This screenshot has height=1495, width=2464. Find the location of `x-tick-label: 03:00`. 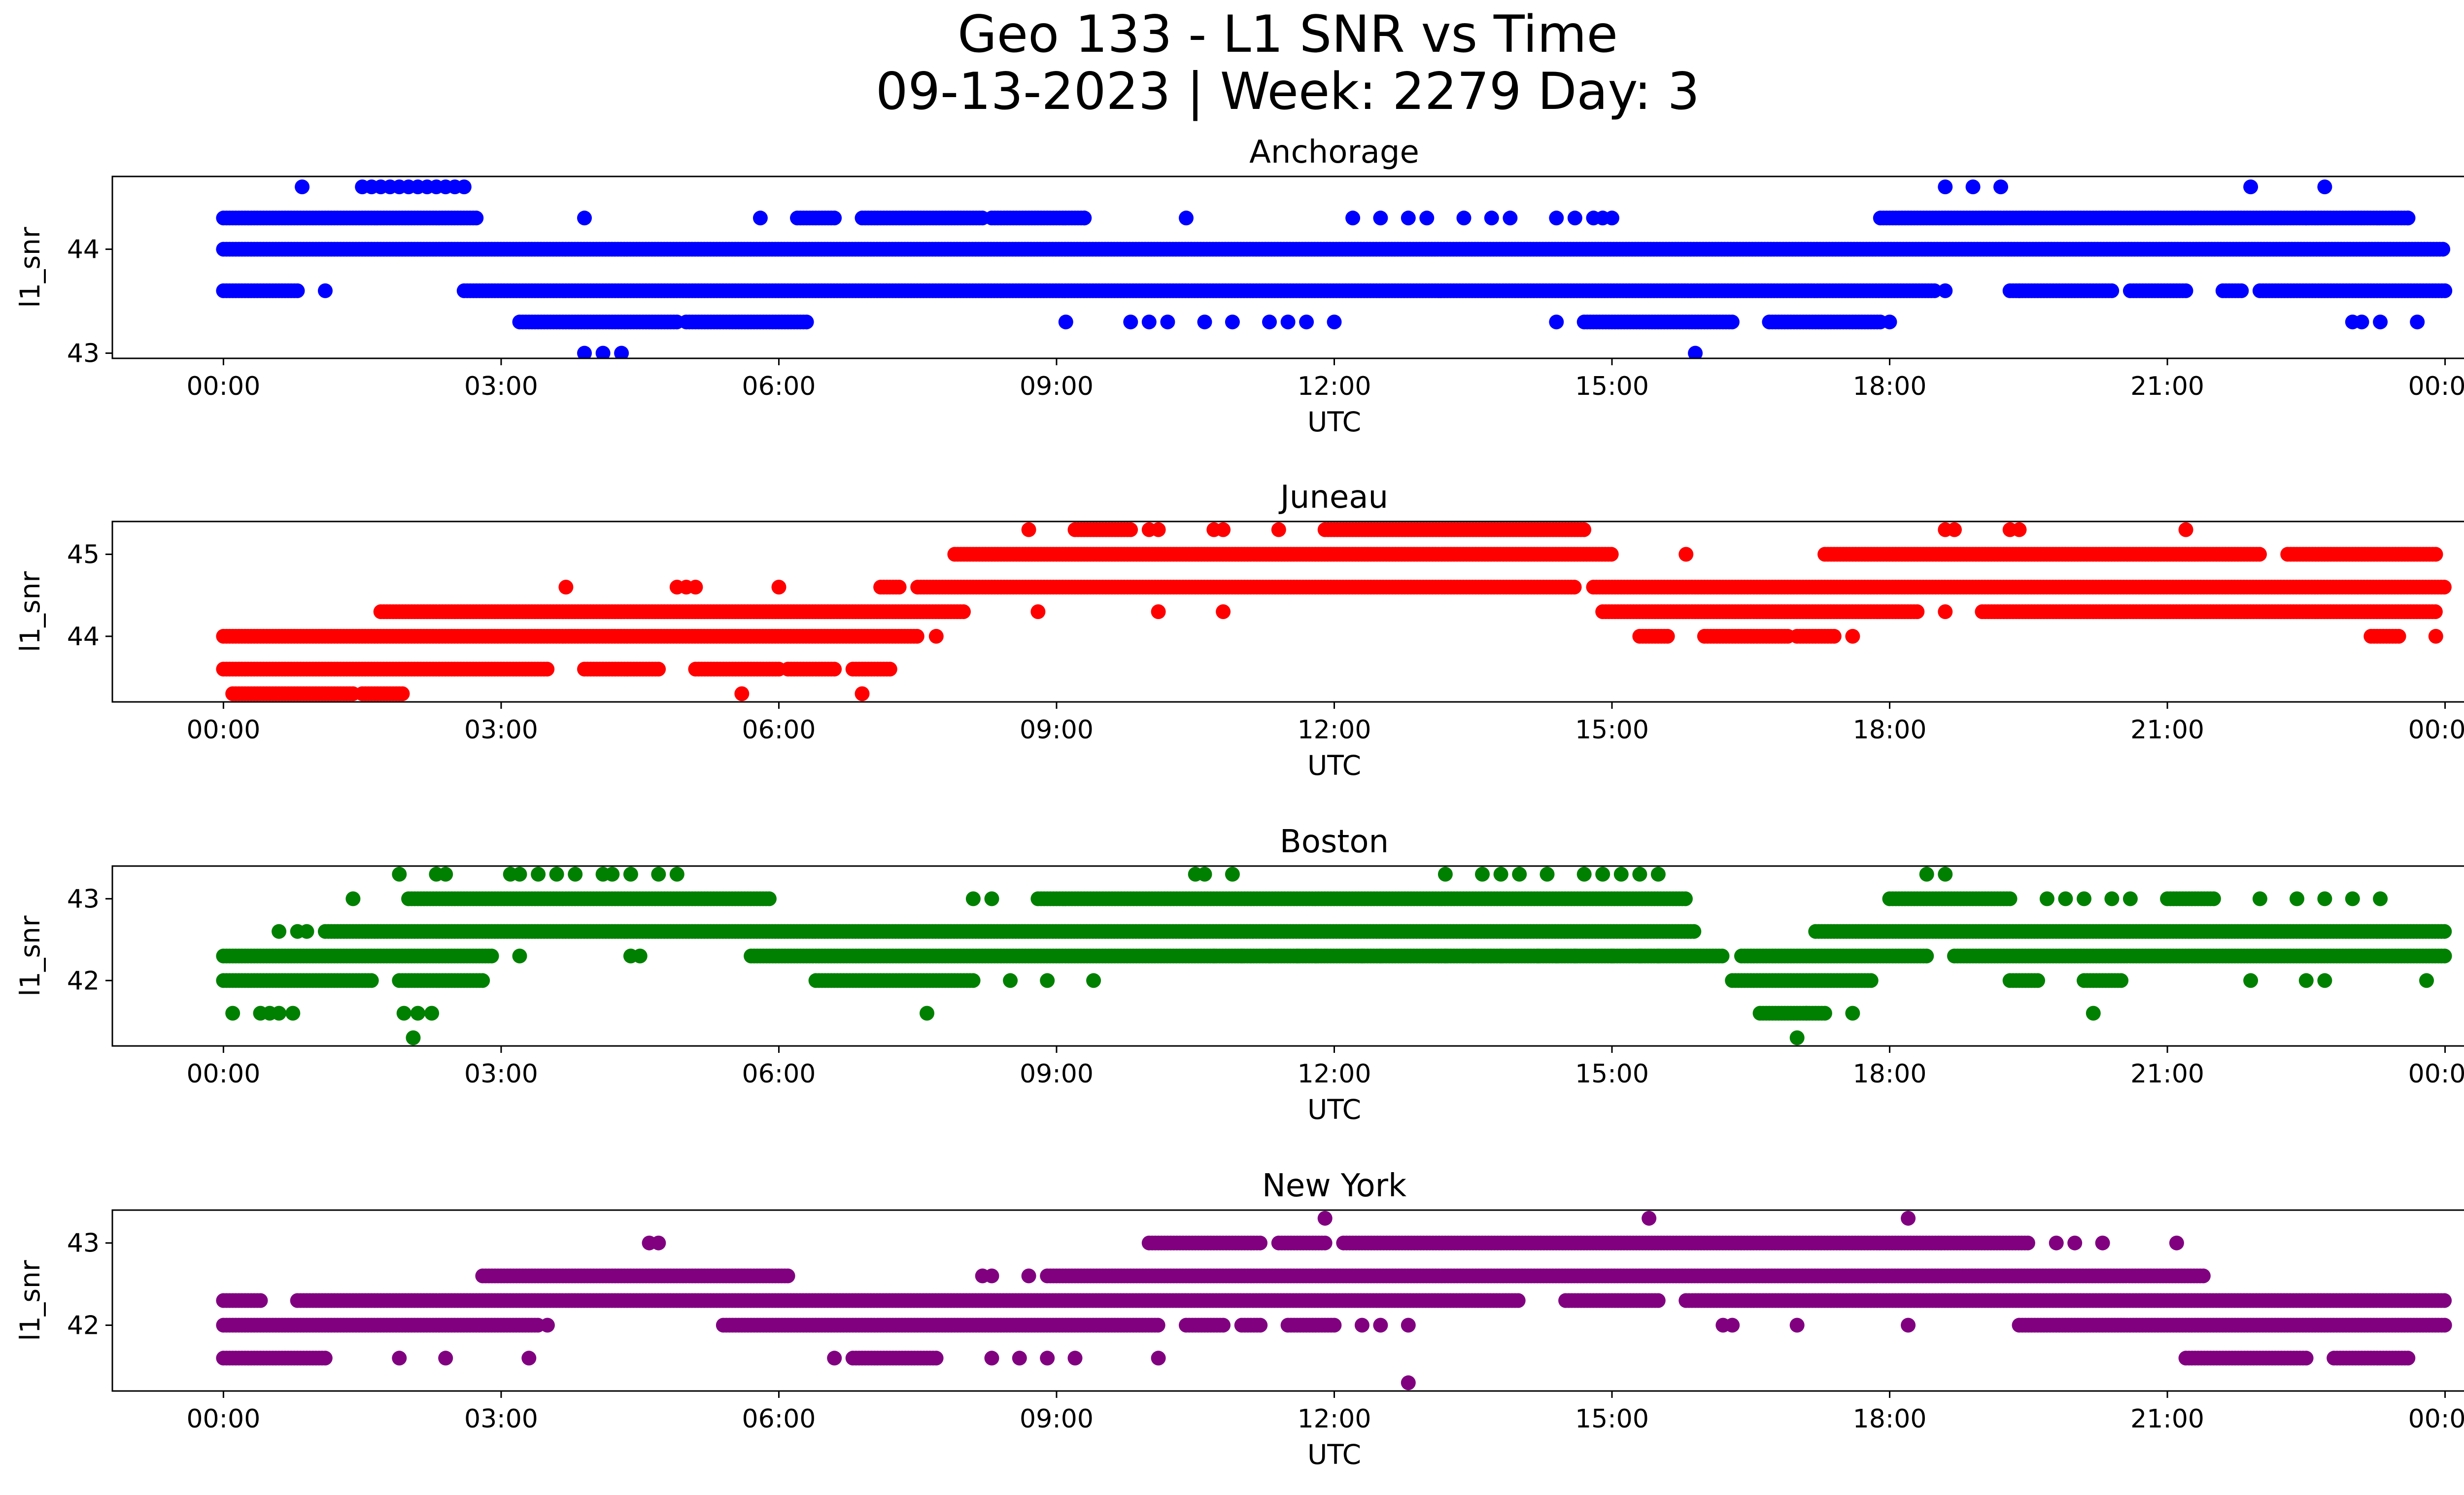

x-tick-label: 03:00 is located at coordinates (501, 730).